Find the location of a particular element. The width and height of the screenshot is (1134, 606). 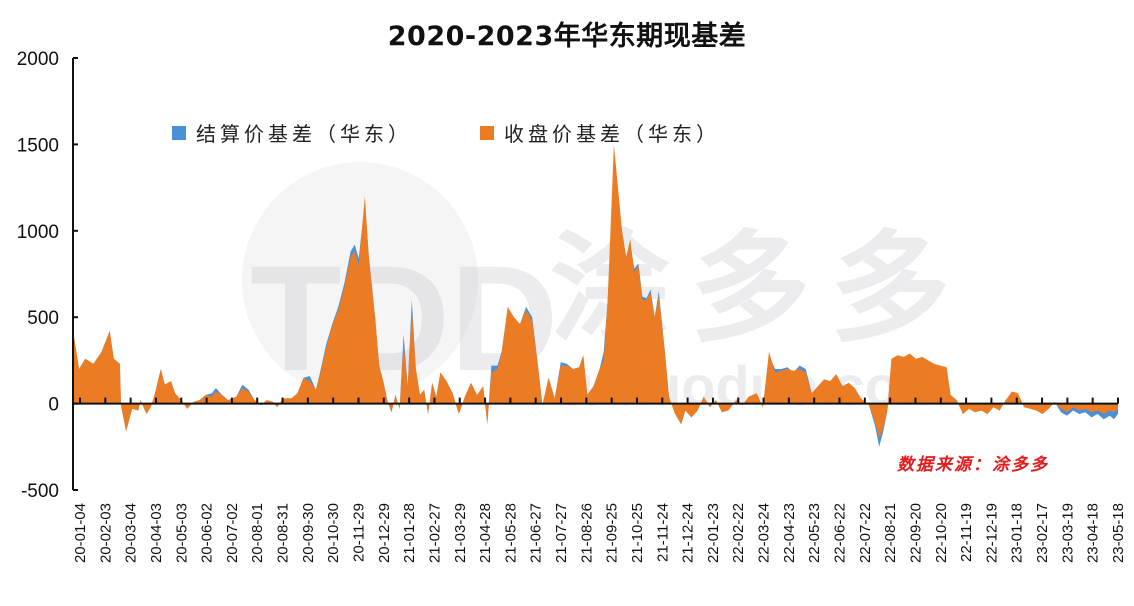

legend-label: 结算价基差（华东） is located at coordinates (304, 134).